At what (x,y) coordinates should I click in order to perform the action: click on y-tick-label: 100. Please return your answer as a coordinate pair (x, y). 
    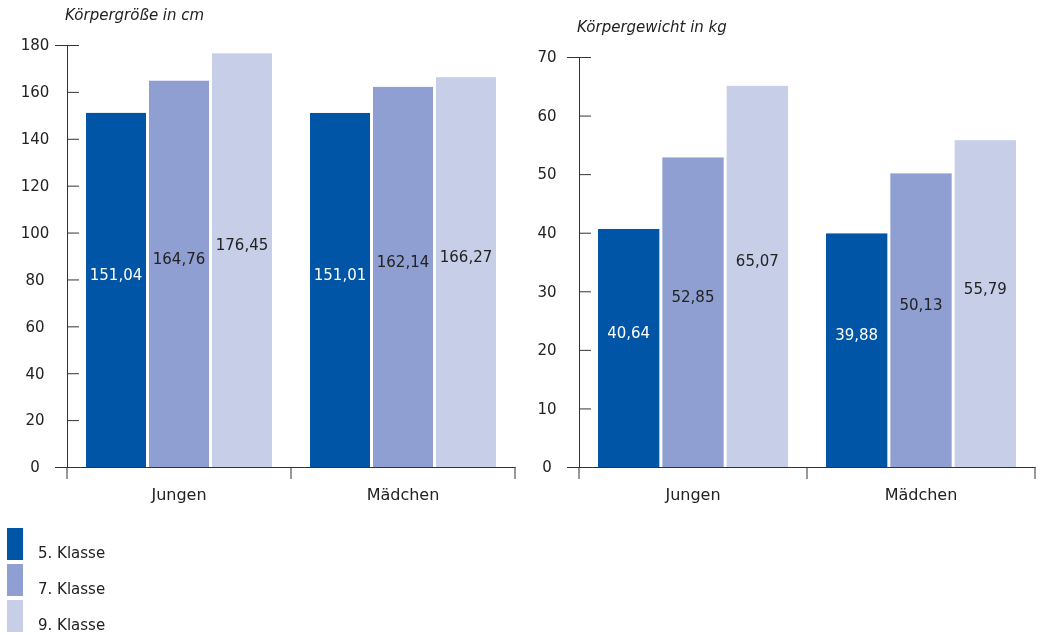
    Looking at the image, I should click on (35, 232).